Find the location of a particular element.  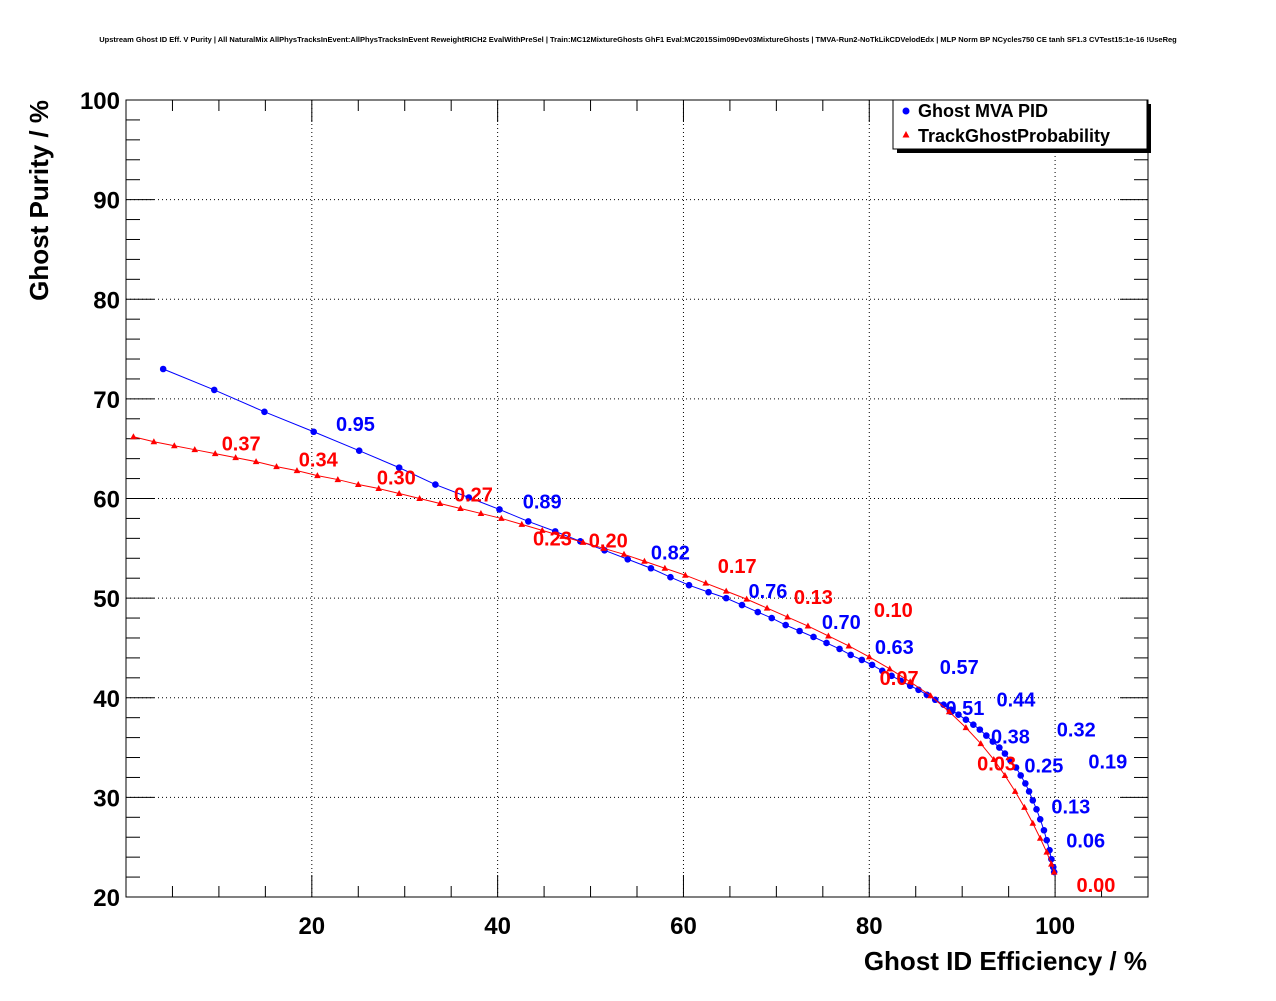

data-label: 0.76 is located at coordinates (767, 592).